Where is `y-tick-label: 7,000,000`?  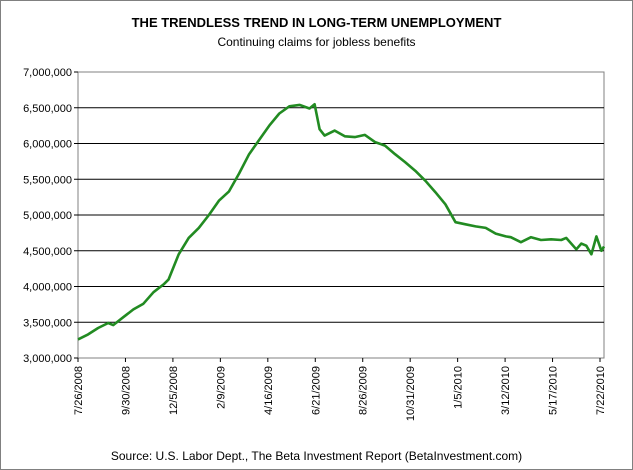
y-tick-label: 7,000,000 is located at coordinates (47, 73).